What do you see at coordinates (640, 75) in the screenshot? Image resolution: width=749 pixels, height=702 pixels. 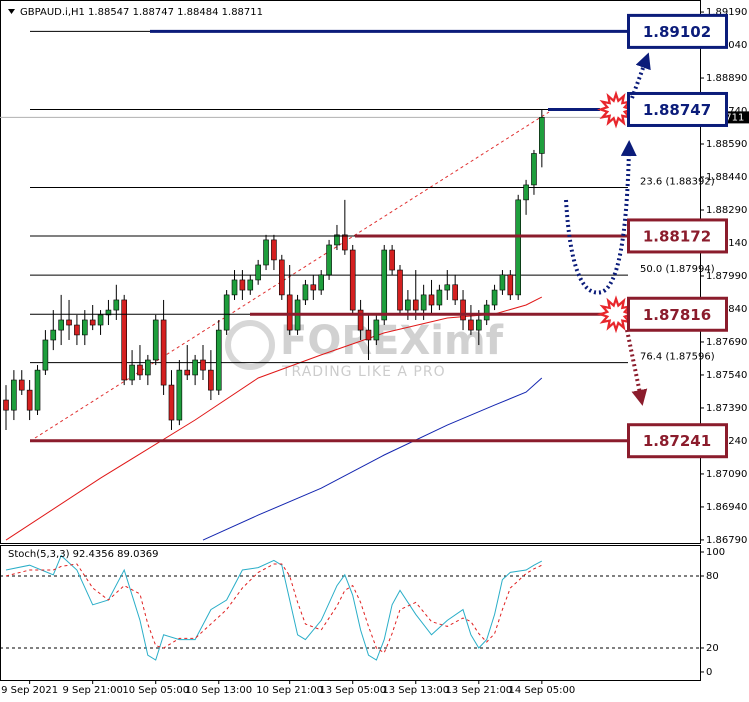 I see `arrow-up` at bounding box center [640, 75].